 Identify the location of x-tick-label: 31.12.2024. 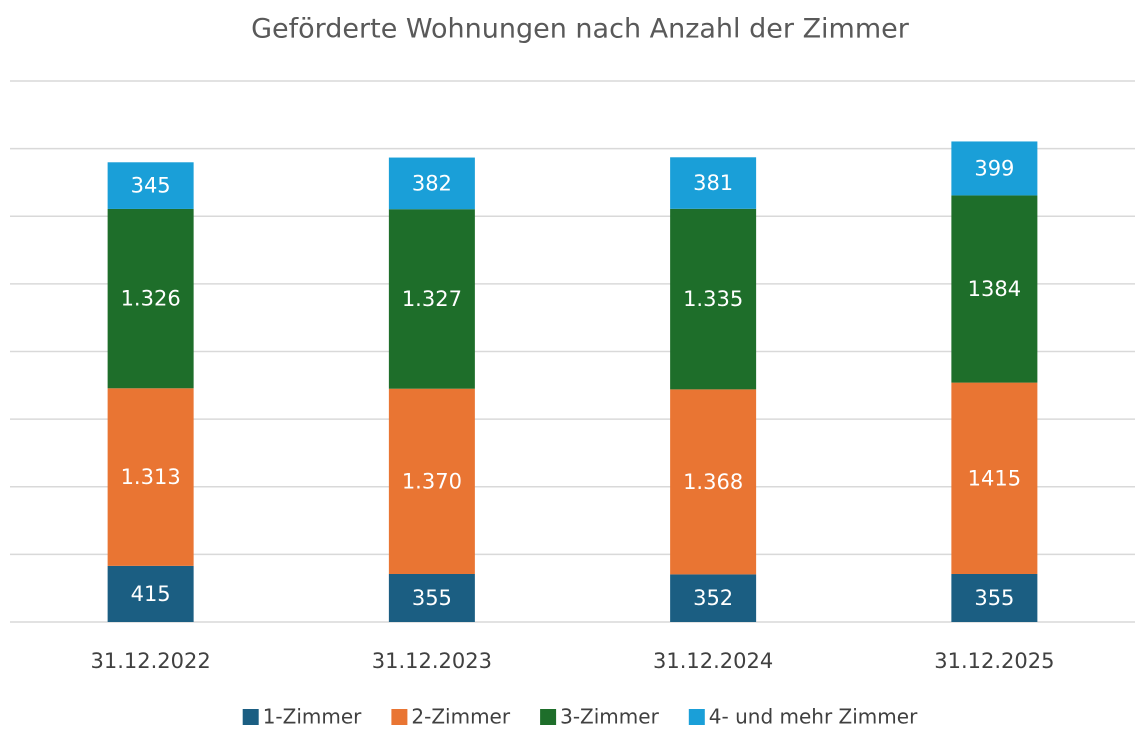
(713, 661).